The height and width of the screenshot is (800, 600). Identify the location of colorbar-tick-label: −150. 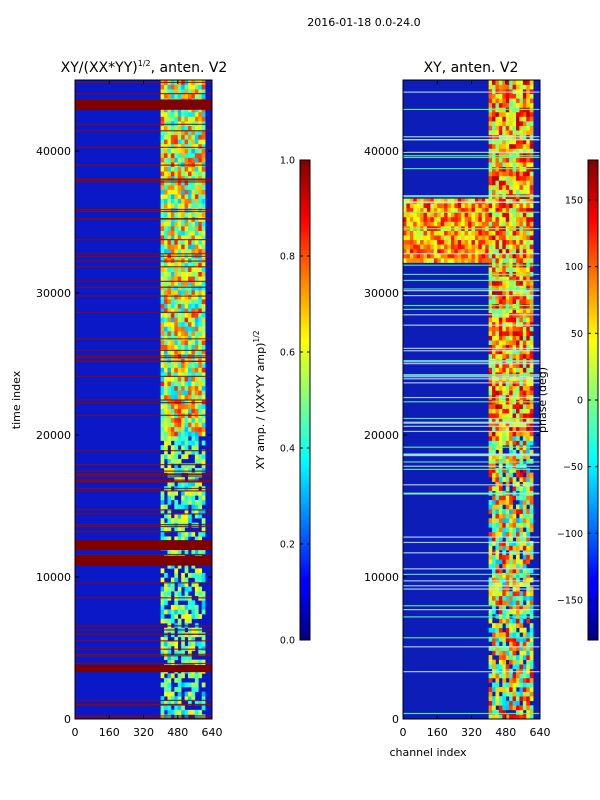
(570, 601).